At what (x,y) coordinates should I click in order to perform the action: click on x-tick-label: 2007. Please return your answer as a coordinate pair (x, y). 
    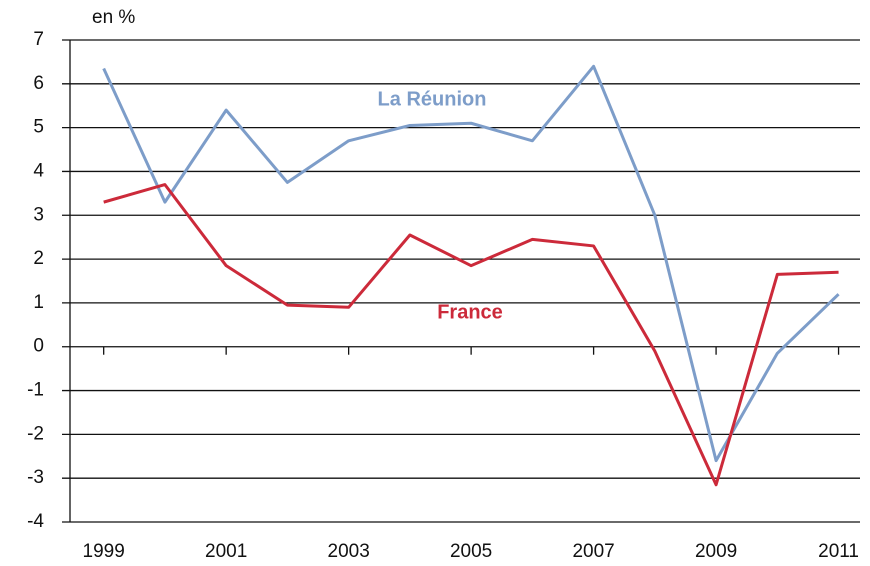
    Looking at the image, I should click on (593, 551).